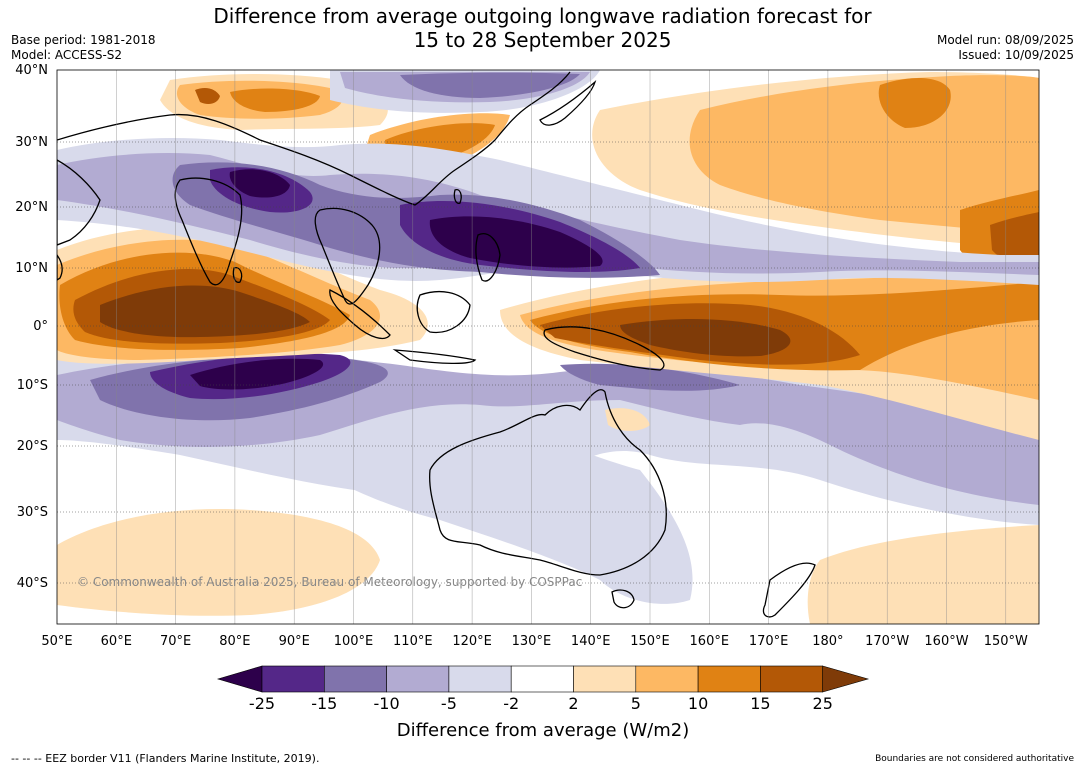  I want to click on meta-right: Model run: 08/09/2025 Issued: 10/09/2025, so click(1005, 48).